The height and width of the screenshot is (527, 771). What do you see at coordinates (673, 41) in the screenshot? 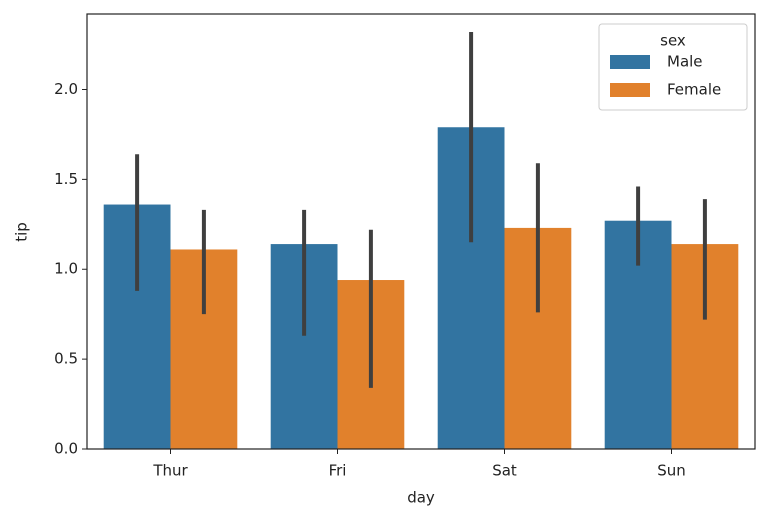
I see `legend-title: sex` at bounding box center [673, 41].